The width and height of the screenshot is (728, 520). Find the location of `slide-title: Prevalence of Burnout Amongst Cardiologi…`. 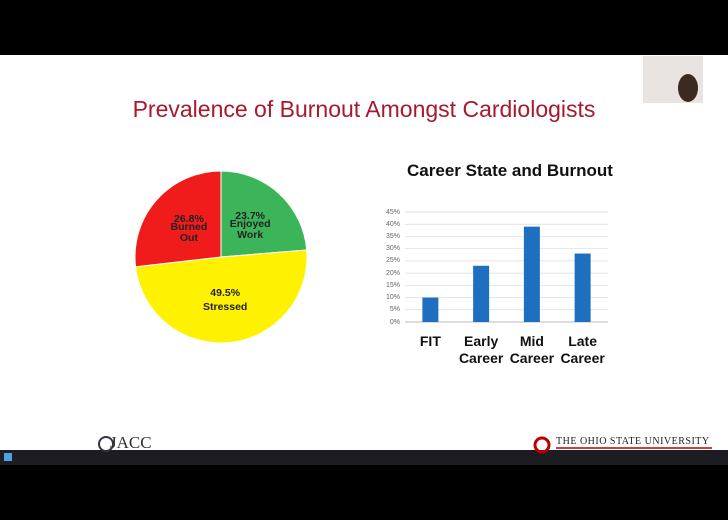

slide-title: Prevalence of Burnout Amongst Cardiologi… is located at coordinates (364, 109).